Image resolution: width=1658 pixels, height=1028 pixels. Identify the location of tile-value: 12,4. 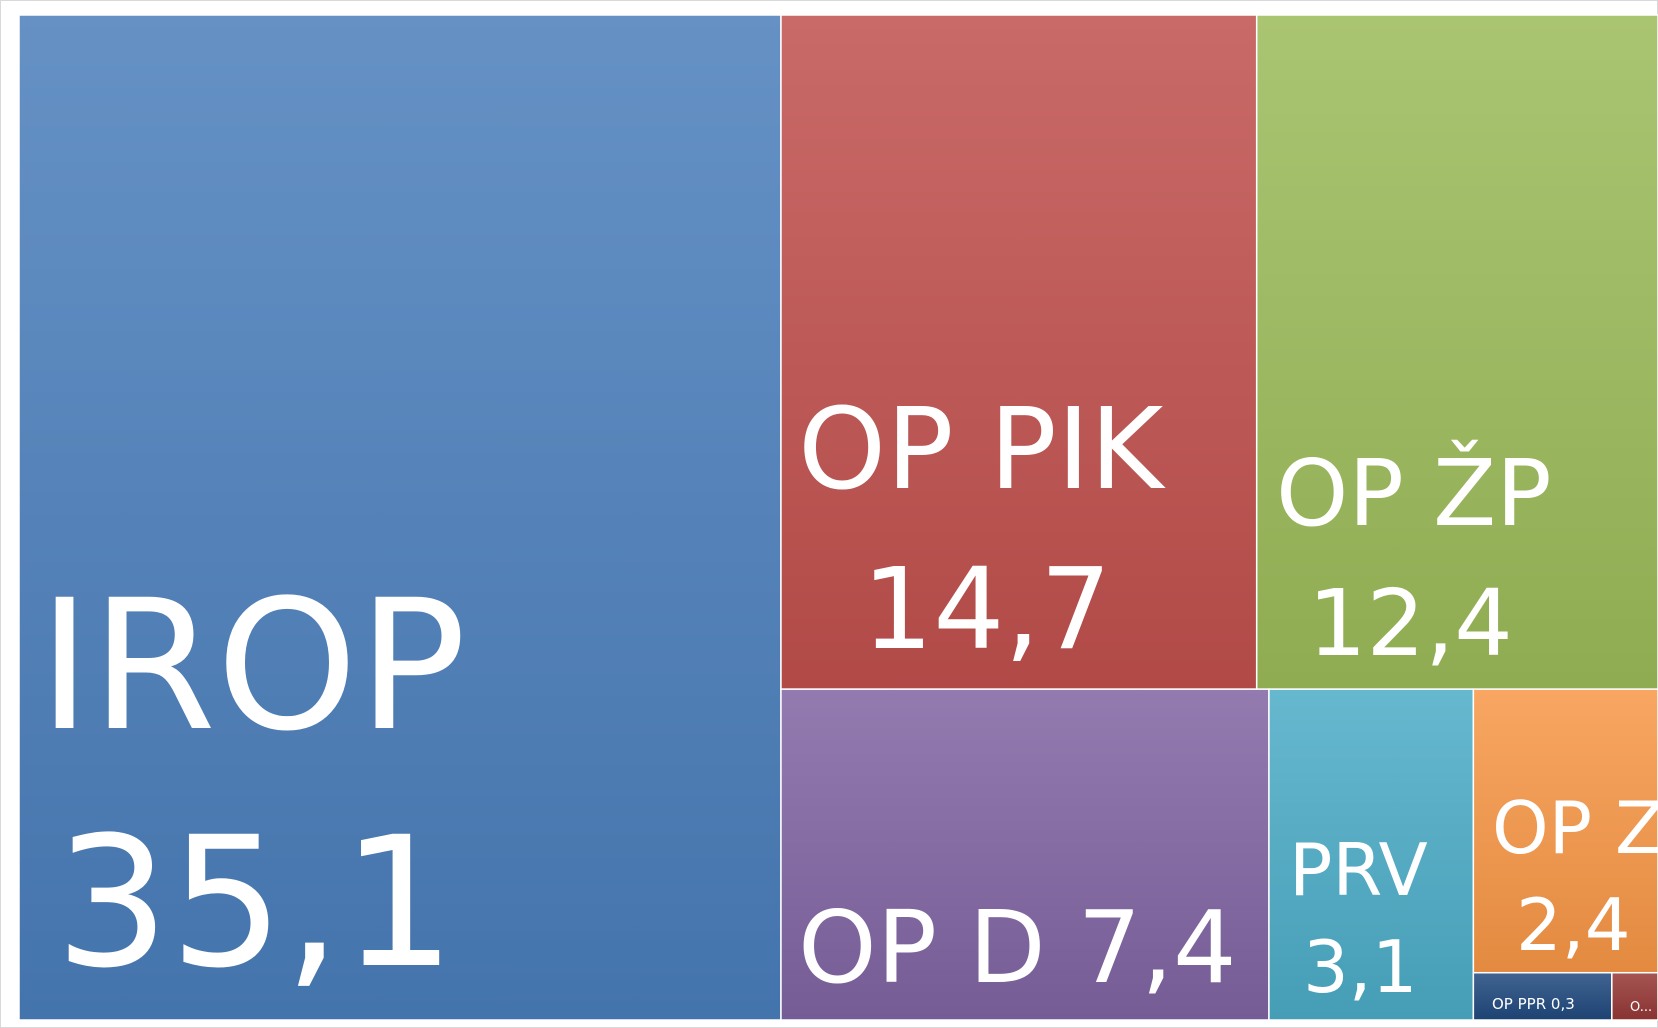
(1410, 623).